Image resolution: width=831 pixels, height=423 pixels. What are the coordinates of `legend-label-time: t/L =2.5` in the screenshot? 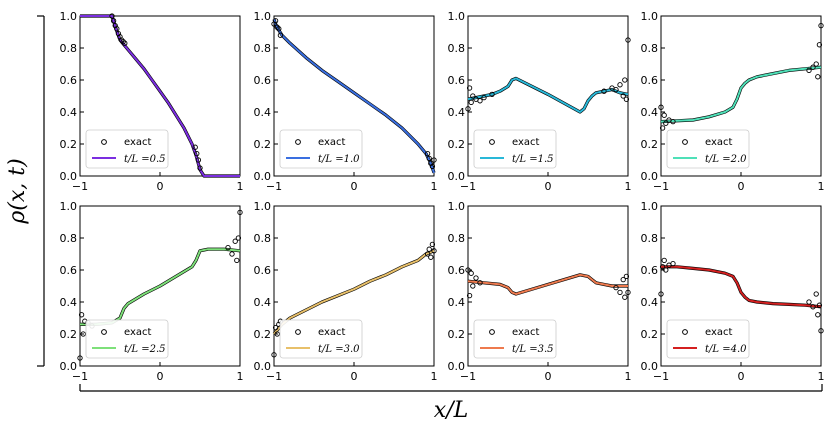 It's located at (145, 349).